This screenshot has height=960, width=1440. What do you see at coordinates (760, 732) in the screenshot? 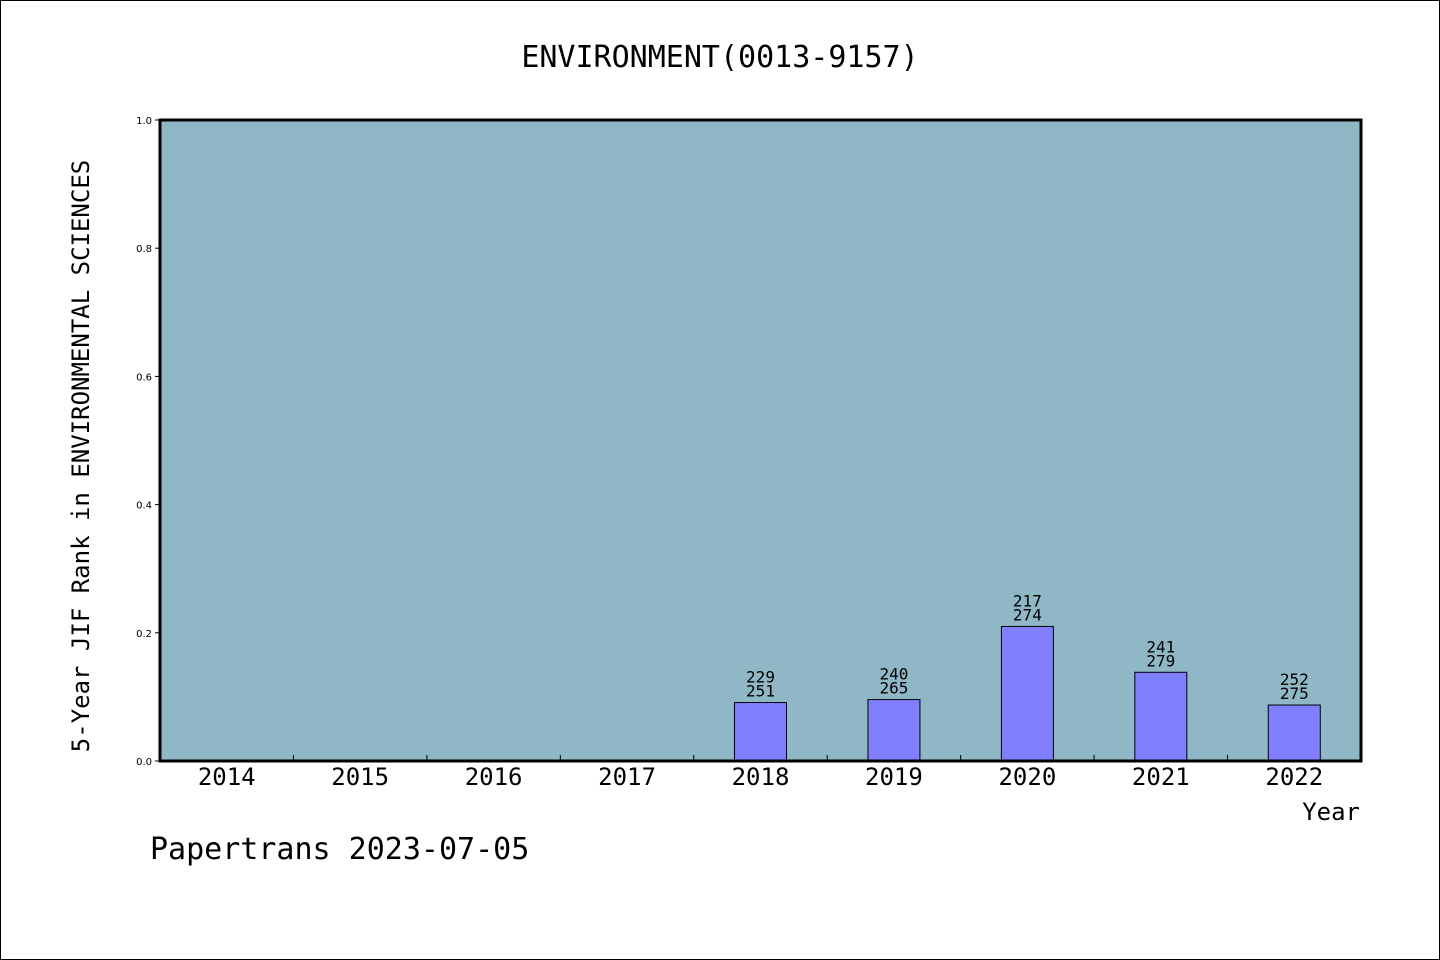
I see `bar-2018` at bounding box center [760, 732].